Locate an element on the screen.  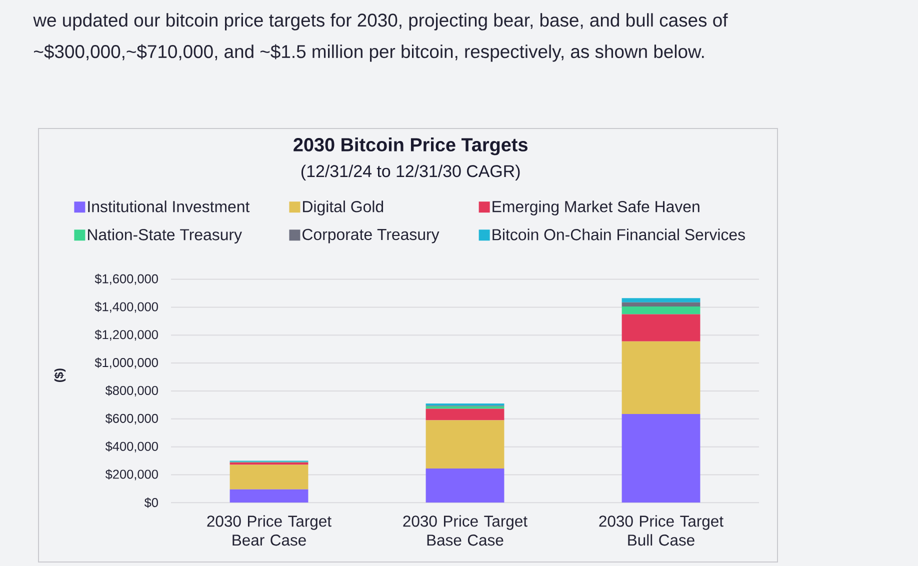
legend-label: Bitcoin On-Chain Financial Services is located at coordinates (618, 234).